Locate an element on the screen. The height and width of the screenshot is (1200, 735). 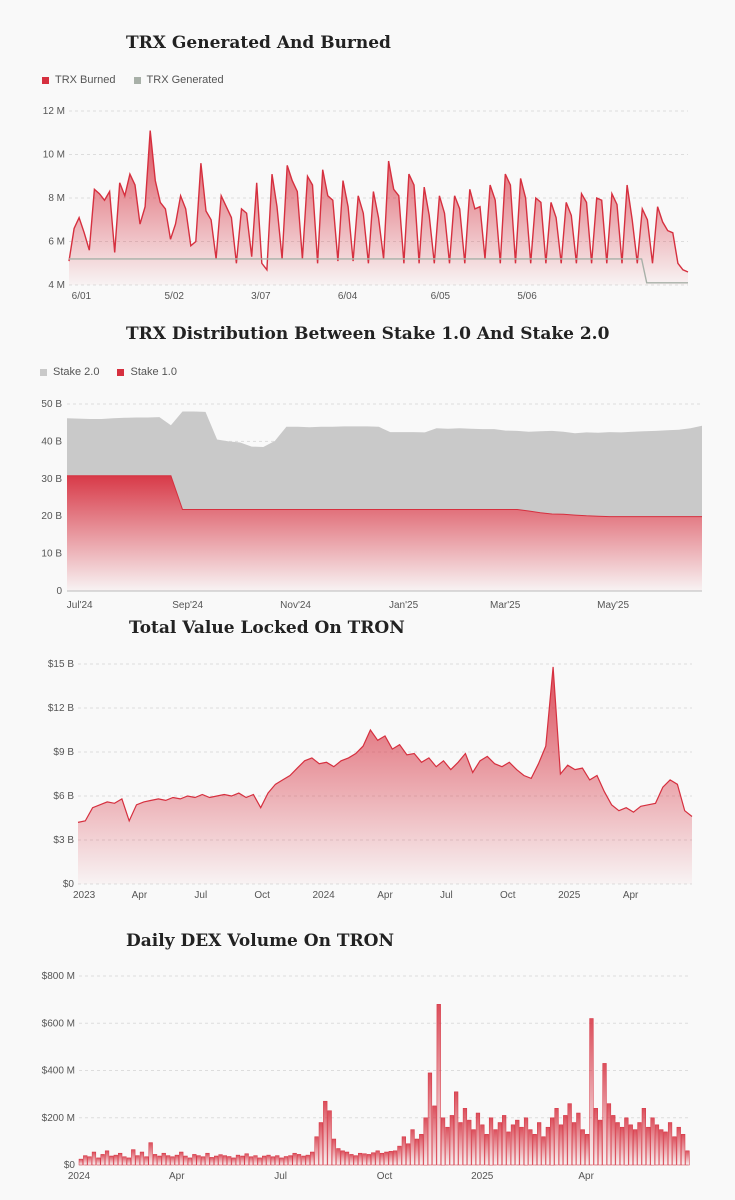
legend-item-trx-burned: TRX Burned is located at coordinates (79, 80).